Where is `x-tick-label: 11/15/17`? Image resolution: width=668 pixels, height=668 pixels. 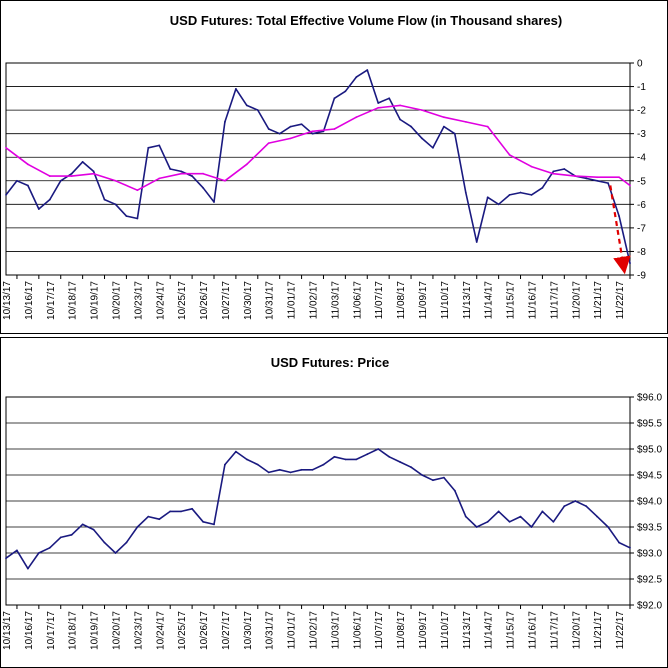
x-tick-label: 11/15/17 is located at coordinates (511, 300).